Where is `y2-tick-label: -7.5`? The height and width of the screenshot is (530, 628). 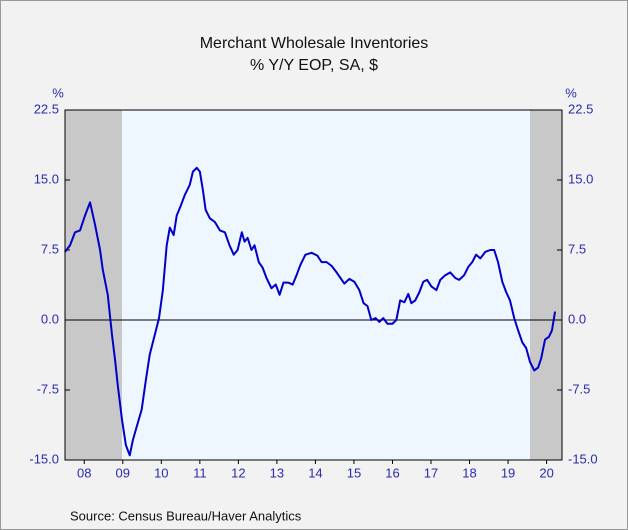 y2-tick-label: -7.5 is located at coordinates (579, 388).